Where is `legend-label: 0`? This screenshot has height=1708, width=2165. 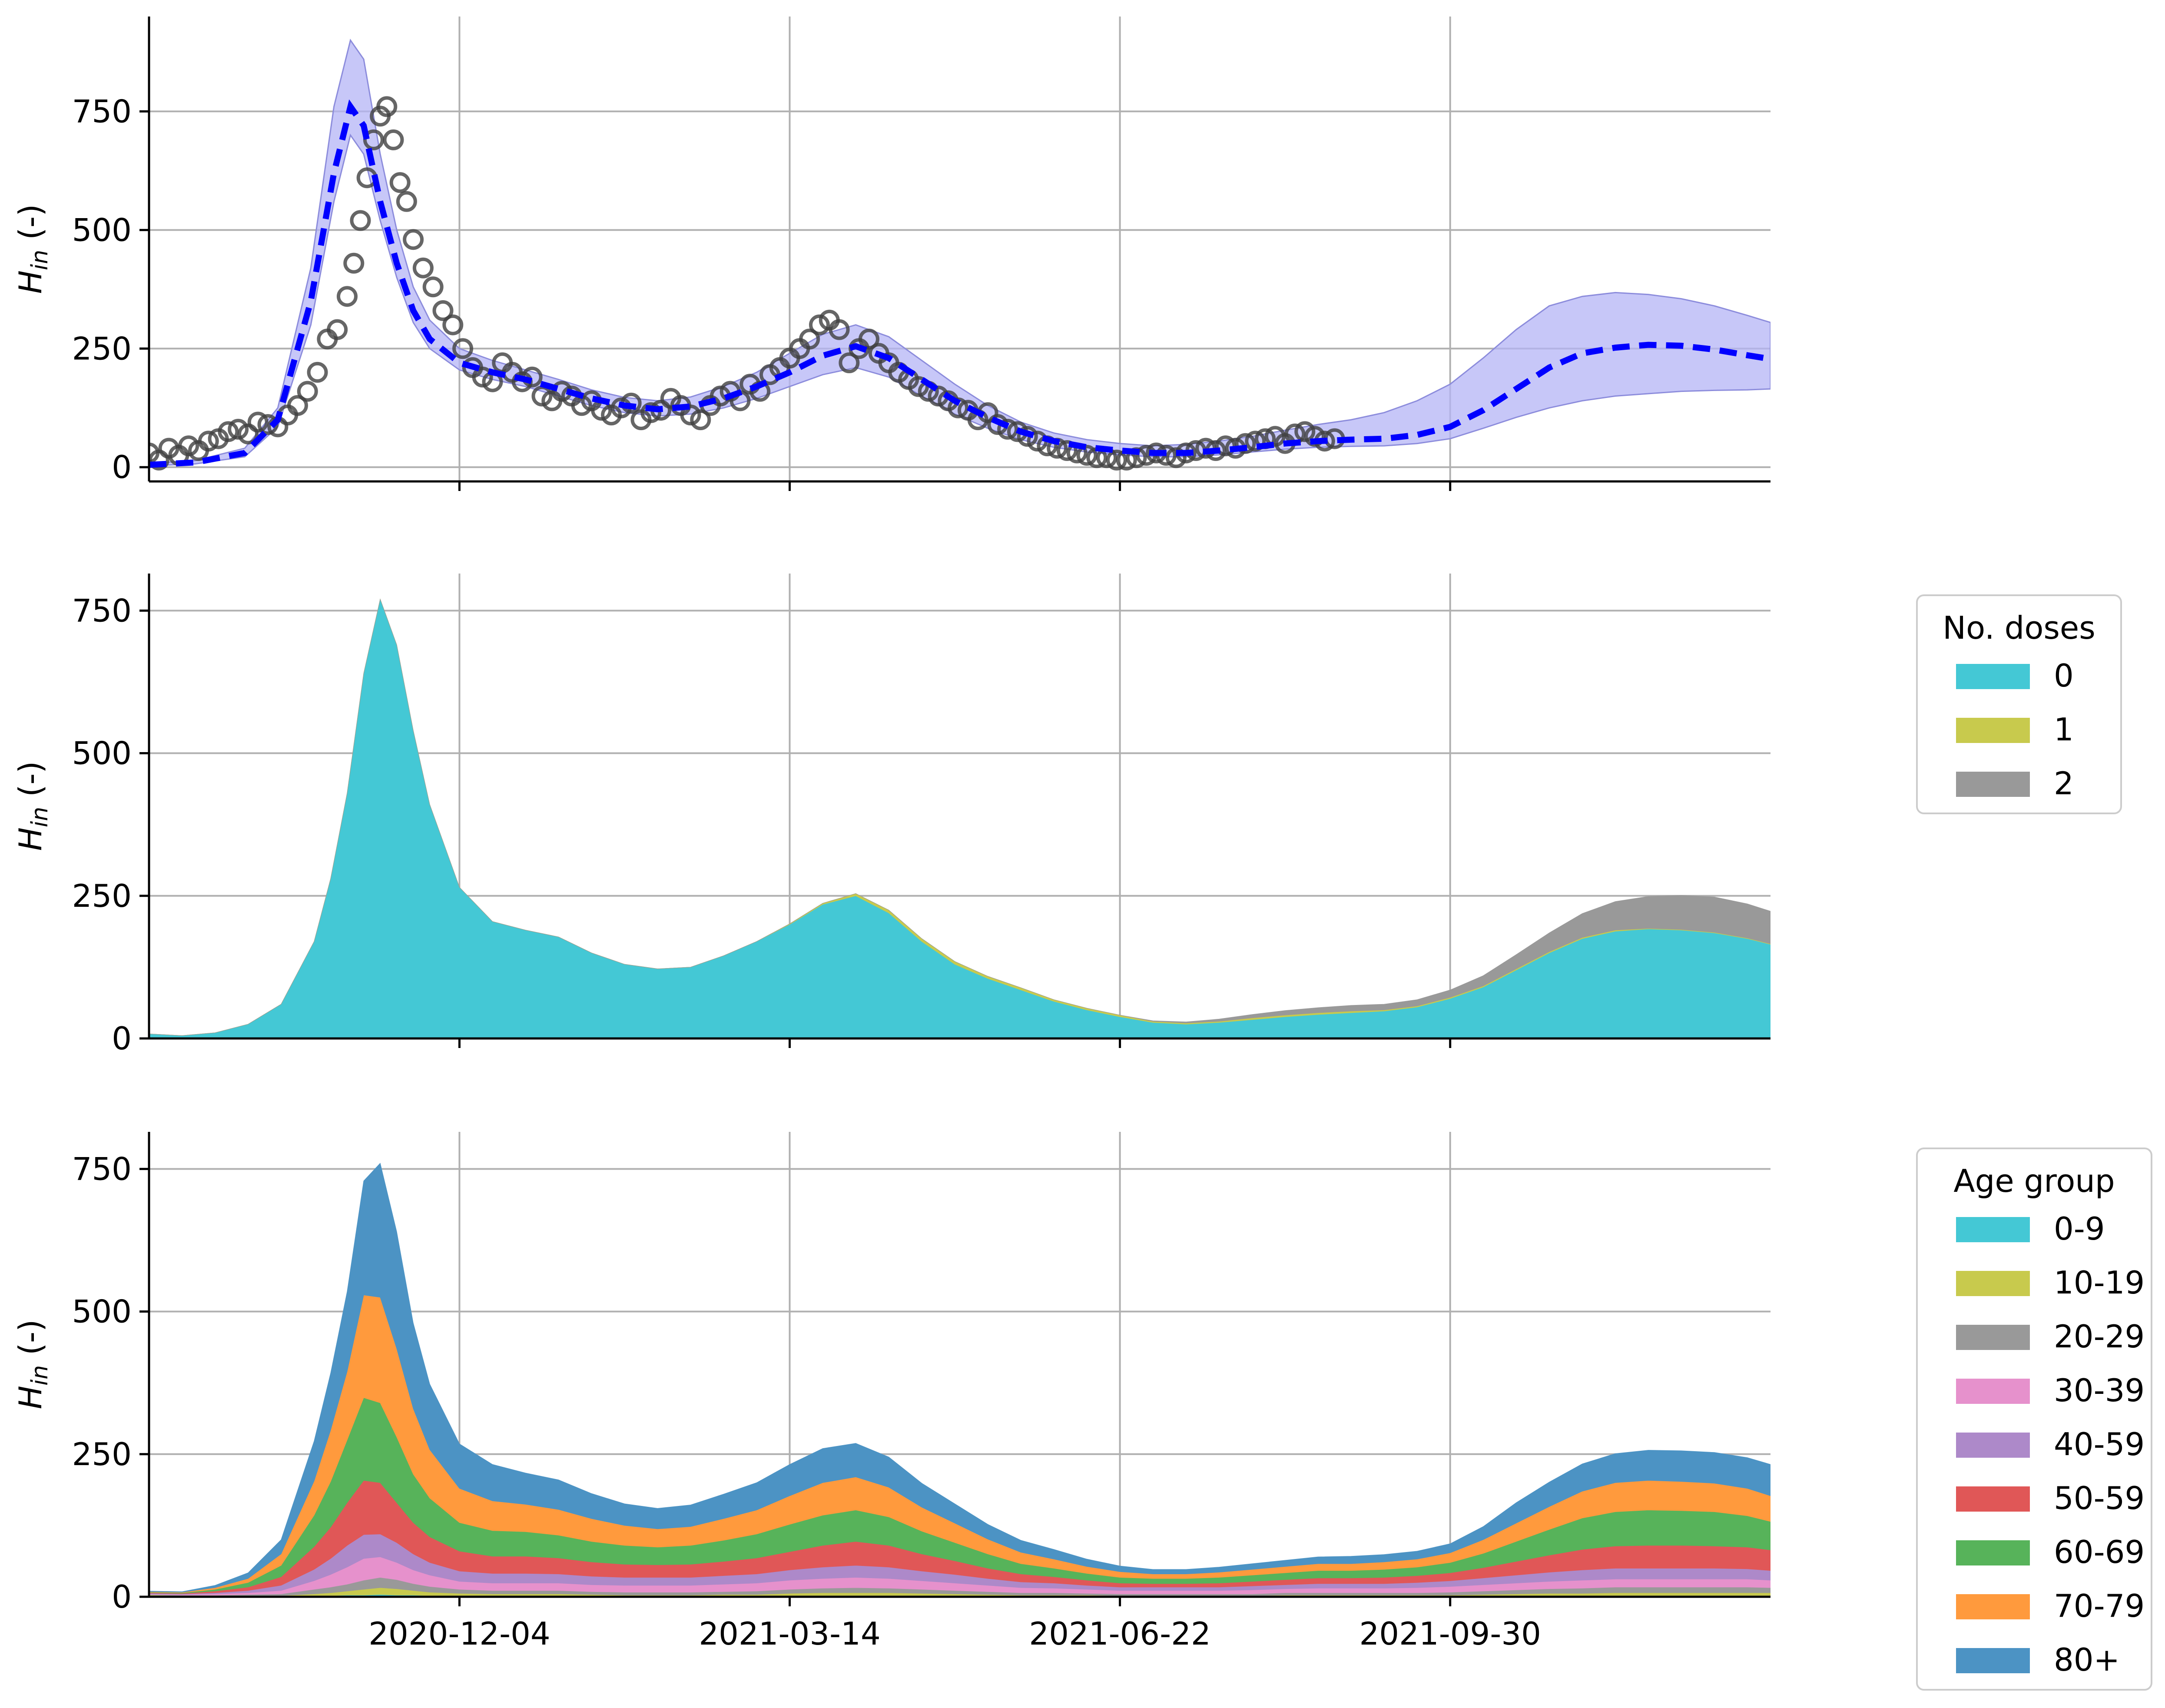 legend-label: 0 is located at coordinates (2064, 675).